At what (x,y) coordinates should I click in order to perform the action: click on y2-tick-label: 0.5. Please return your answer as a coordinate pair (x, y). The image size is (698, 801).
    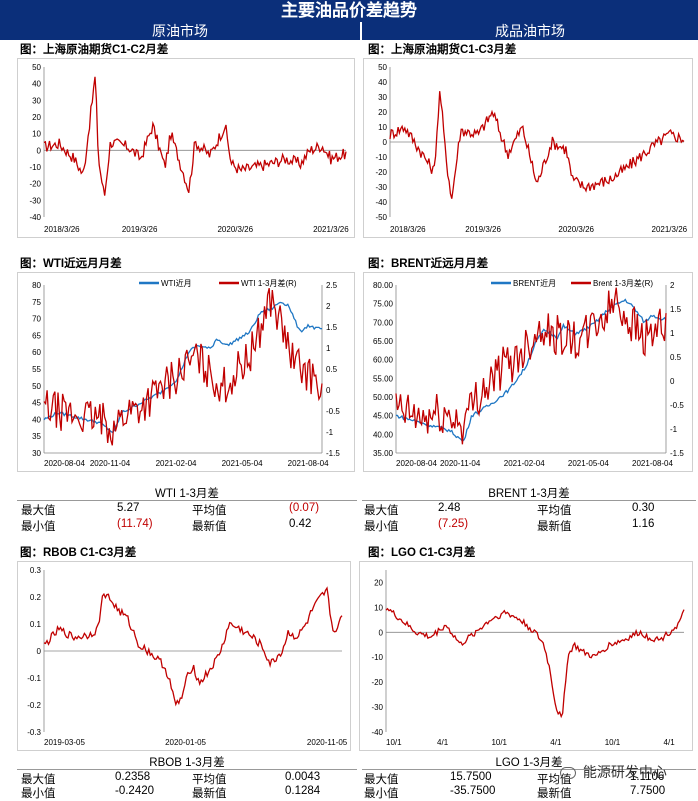
    Looking at the image, I should click on (676, 357).